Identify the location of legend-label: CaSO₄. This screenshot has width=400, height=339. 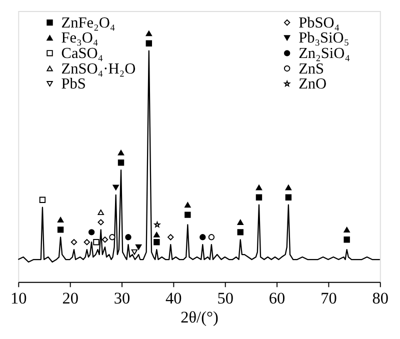
(82, 53).